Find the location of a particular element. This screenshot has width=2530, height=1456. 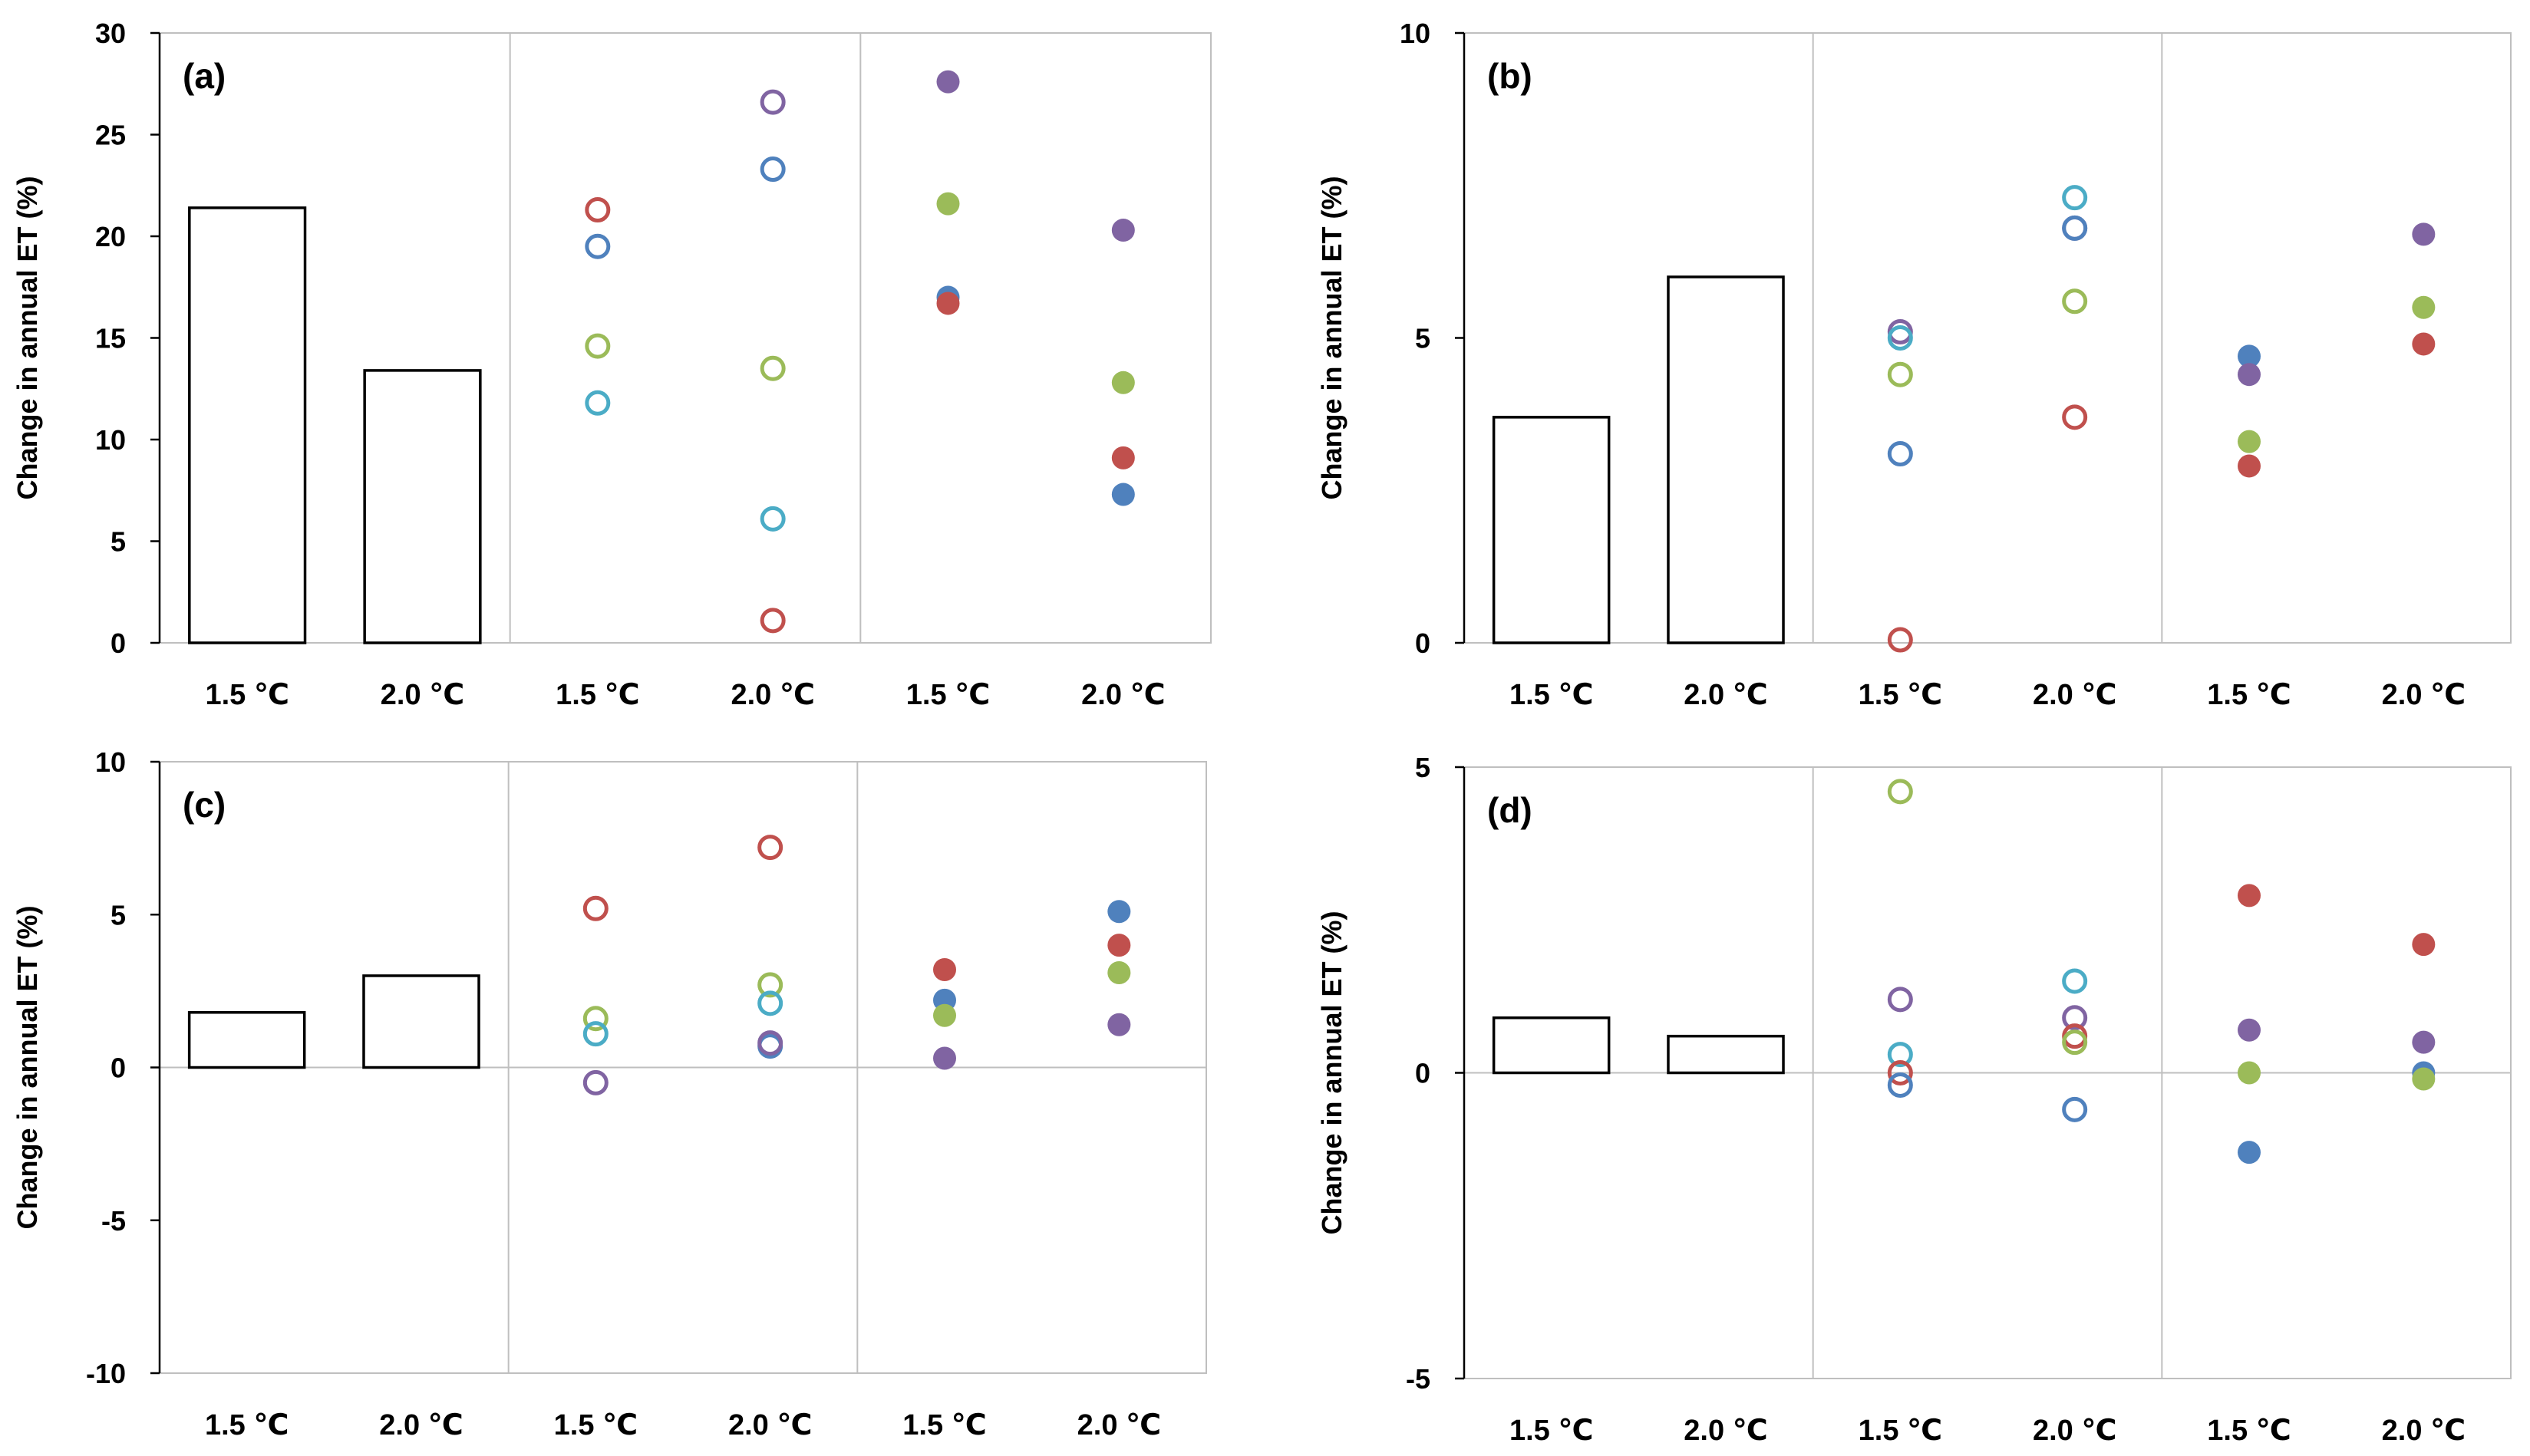

y-tick-label: 20 is located at coordinates (111, 236).